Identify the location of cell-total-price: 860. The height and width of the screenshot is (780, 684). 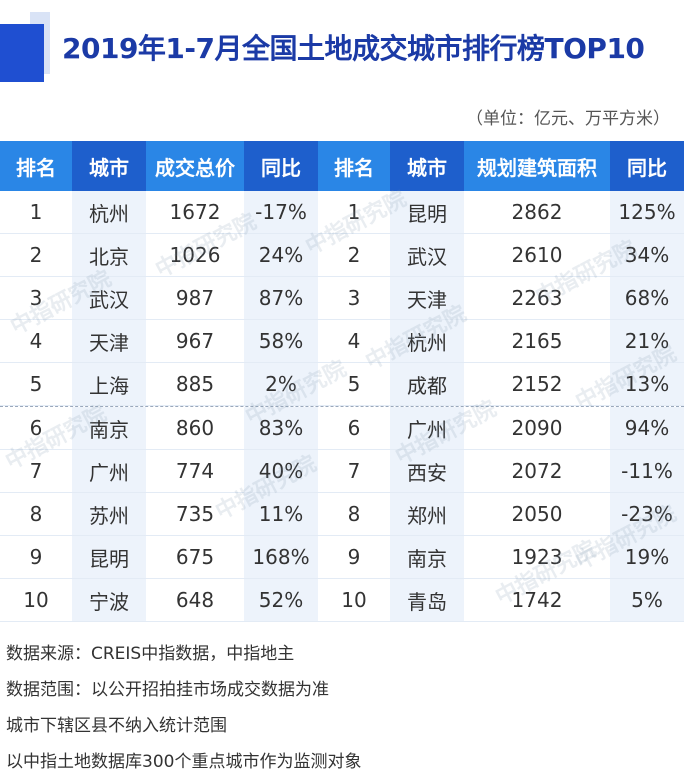
(195, 428).